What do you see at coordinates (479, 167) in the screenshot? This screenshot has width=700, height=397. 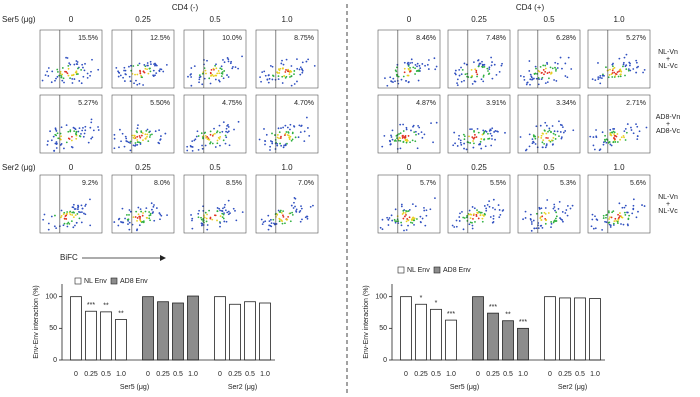 I see `dose-header: 0.25` at bounding box center [479, 167].